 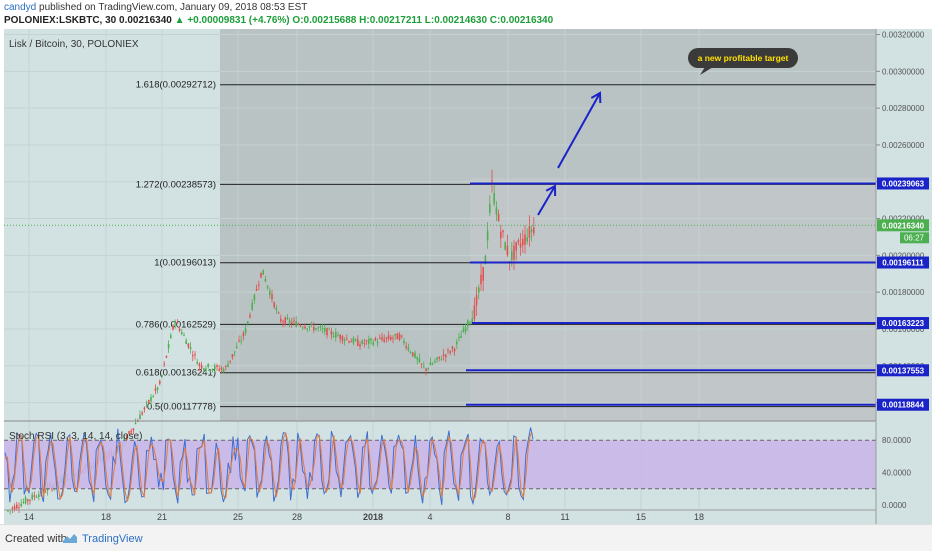 What do you see at coordinates (269, 466) in the screenshot?
I see `rsi-k-line` at bounding box center [269, 466].